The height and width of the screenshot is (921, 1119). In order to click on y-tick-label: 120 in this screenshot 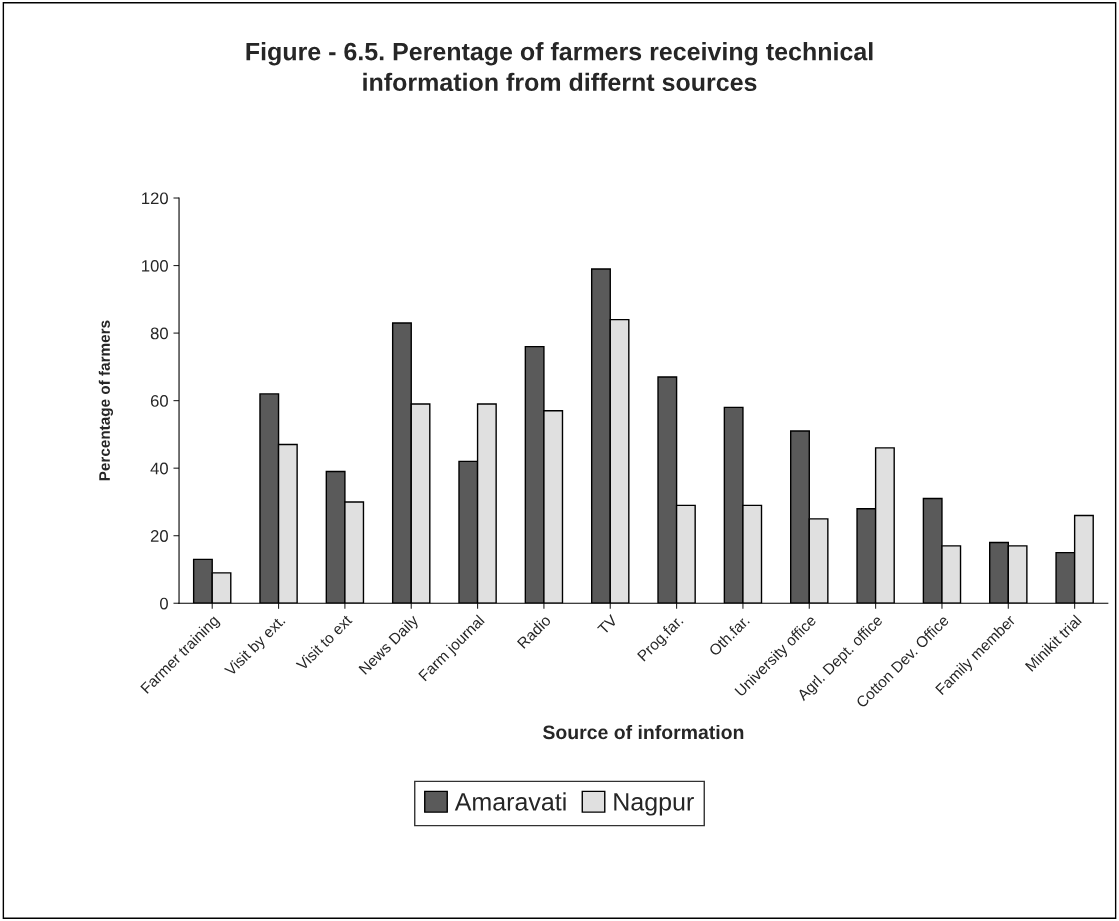, I will do `click(155, 198)`.